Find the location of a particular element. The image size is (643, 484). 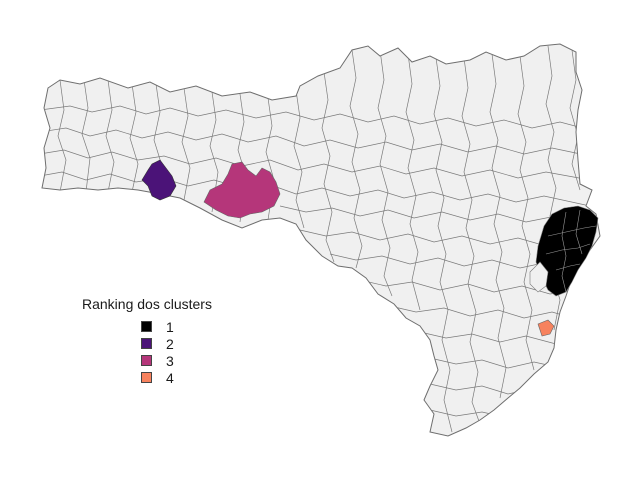

legend-item: 3 is located at coordinates (176, 360).